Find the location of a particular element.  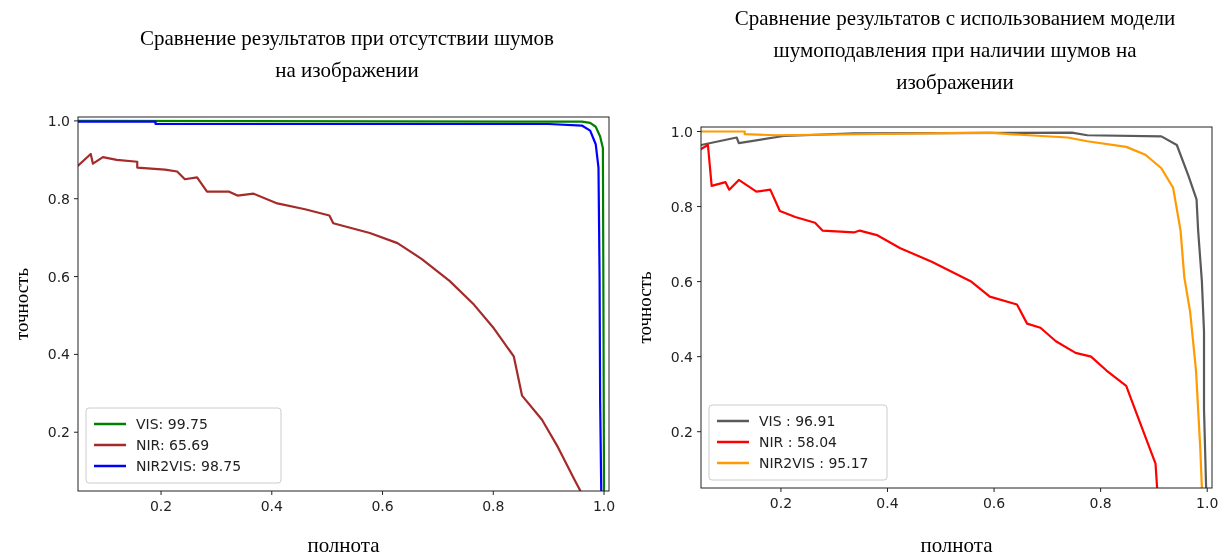

chart-title: Сравнение результатов при отсутствии шумов на изображении is located at coordinates (347, 54).